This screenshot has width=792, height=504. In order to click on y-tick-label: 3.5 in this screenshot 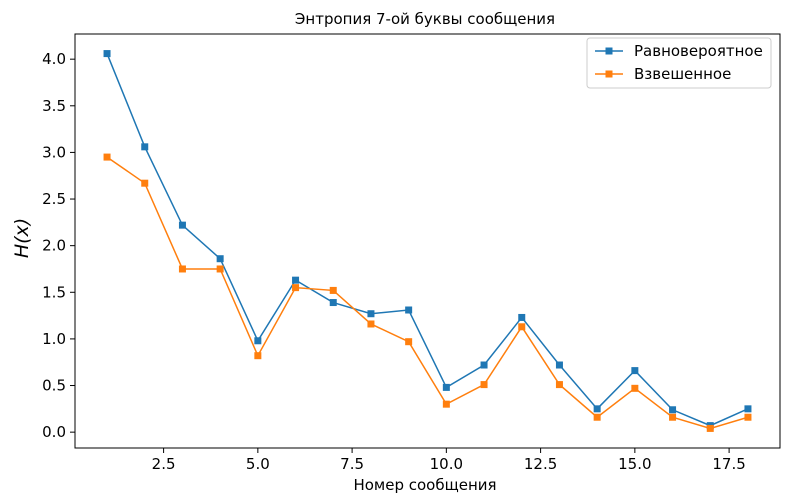, I will do `click(54, 106)`.